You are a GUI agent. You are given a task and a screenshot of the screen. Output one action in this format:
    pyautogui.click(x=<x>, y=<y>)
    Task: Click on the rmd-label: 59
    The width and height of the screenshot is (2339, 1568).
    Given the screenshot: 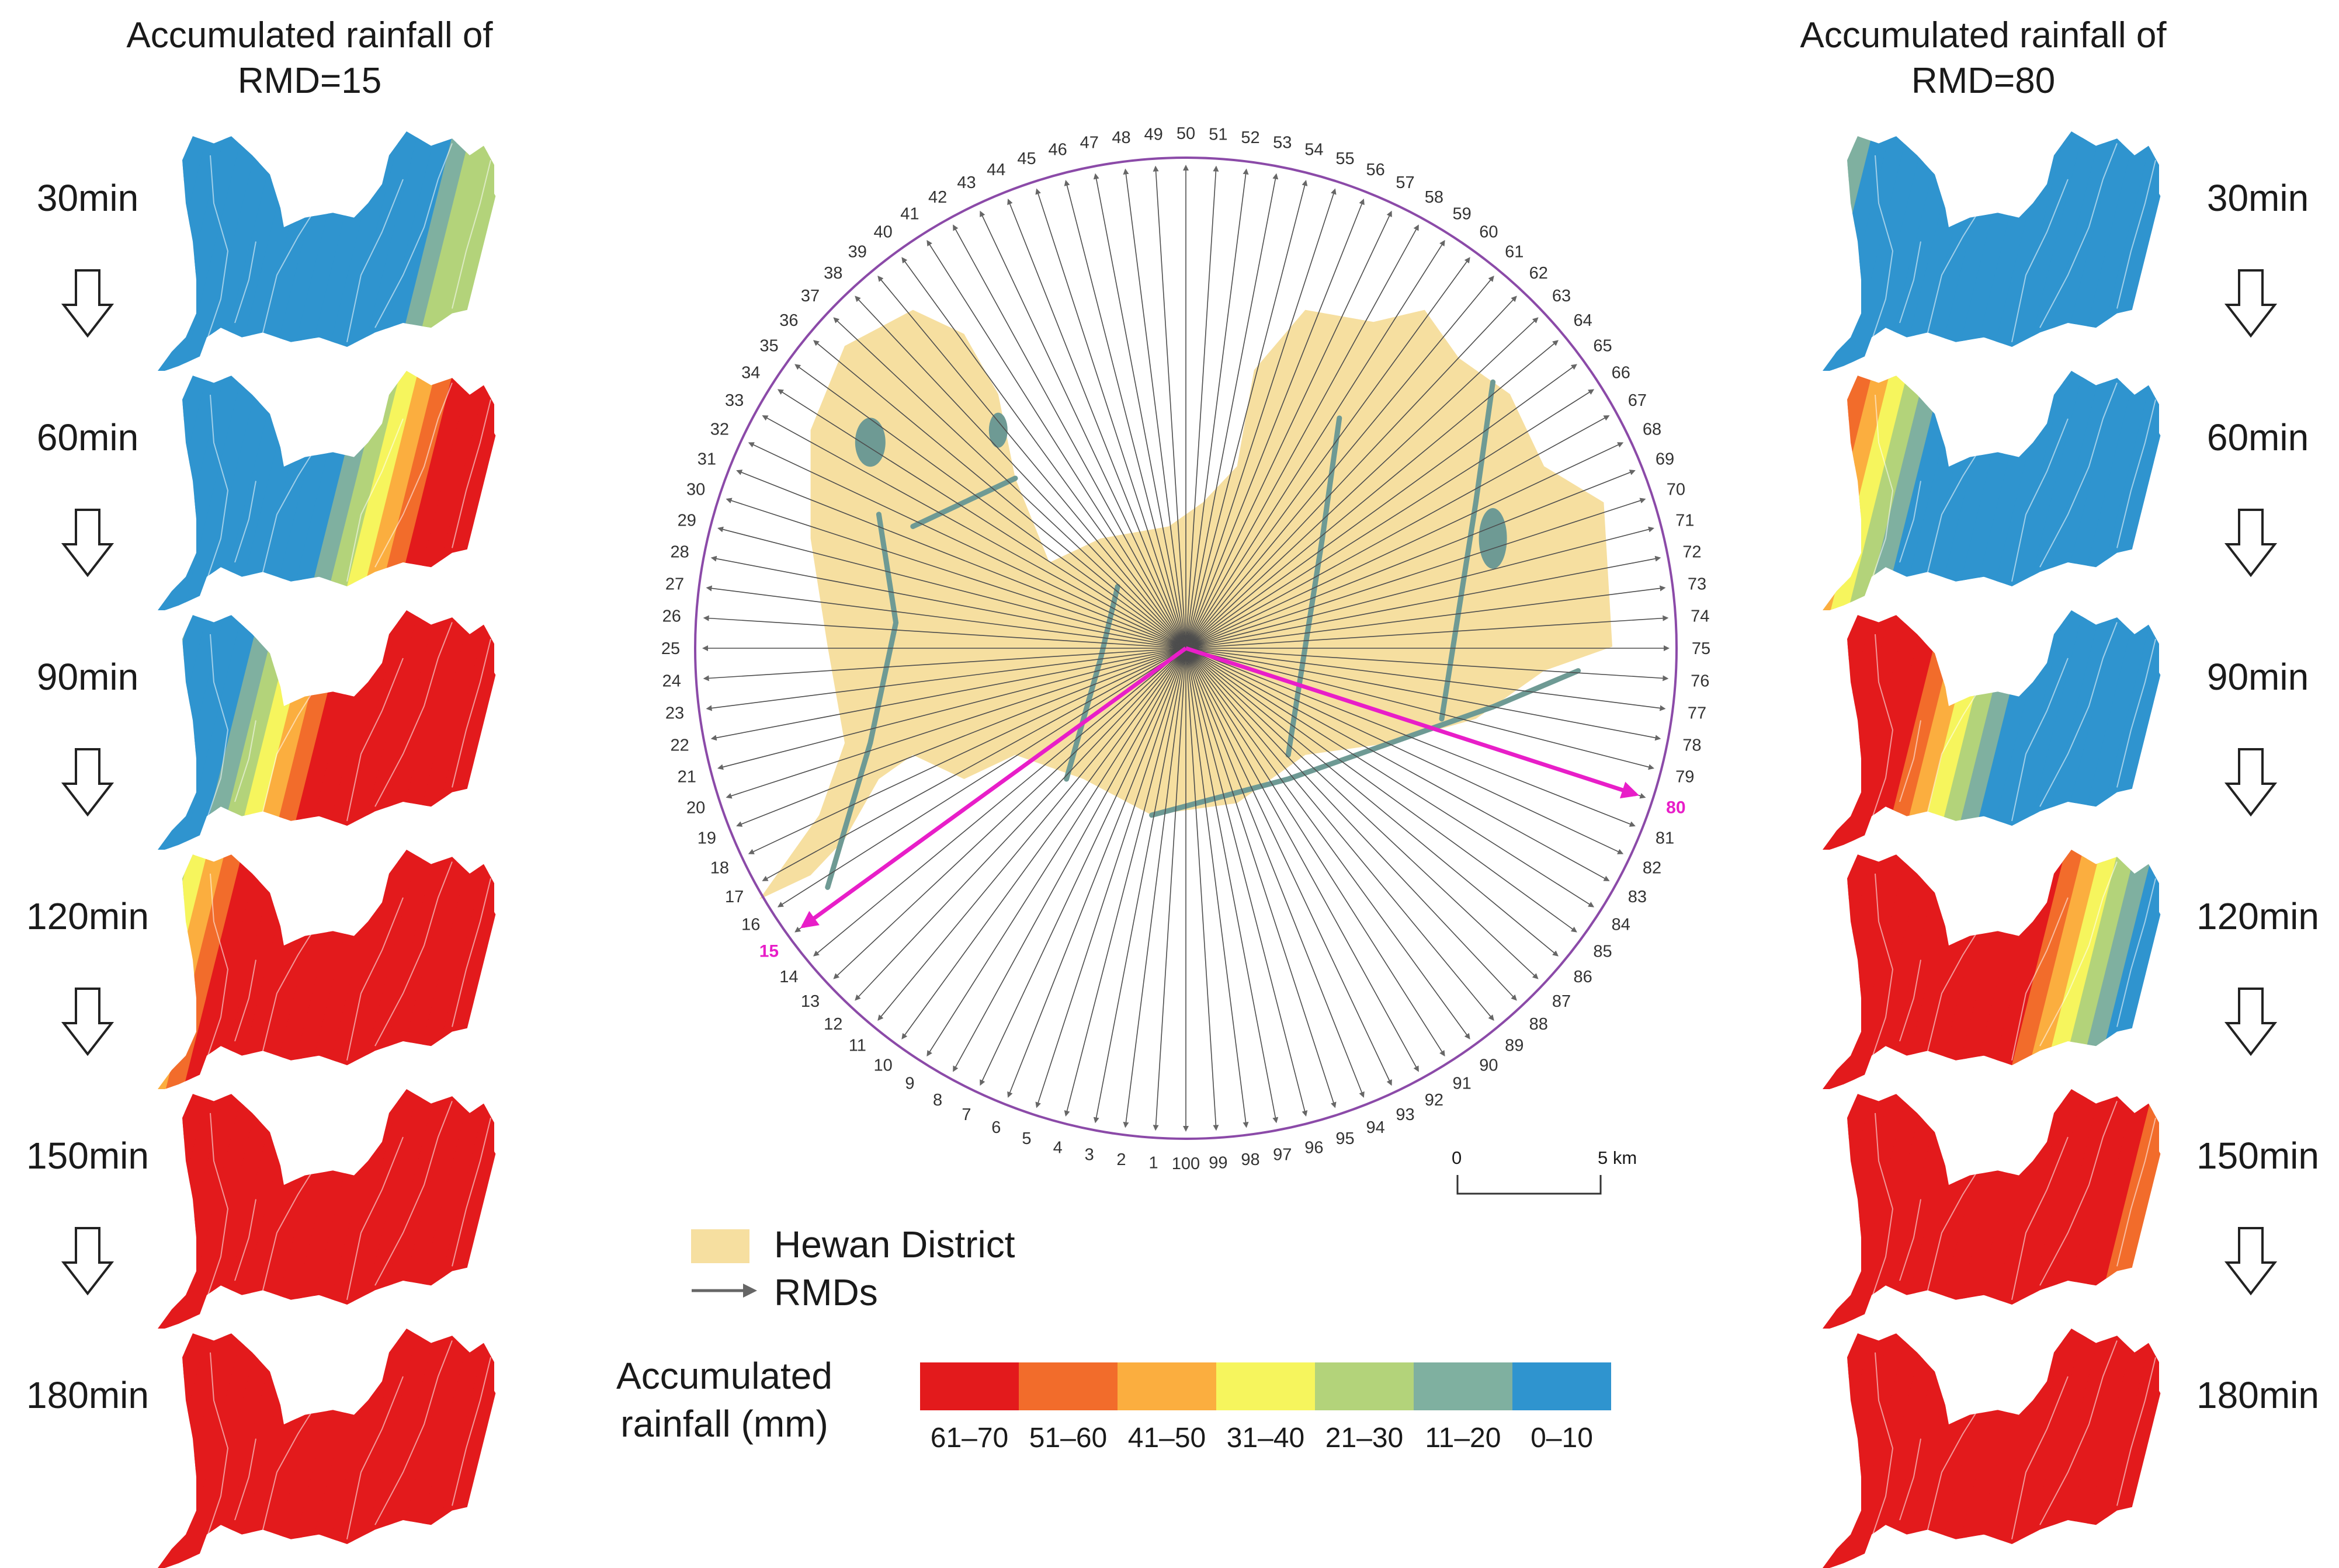 What is the action you would take?
    pyautogui.click(x=1461, y=213)
    